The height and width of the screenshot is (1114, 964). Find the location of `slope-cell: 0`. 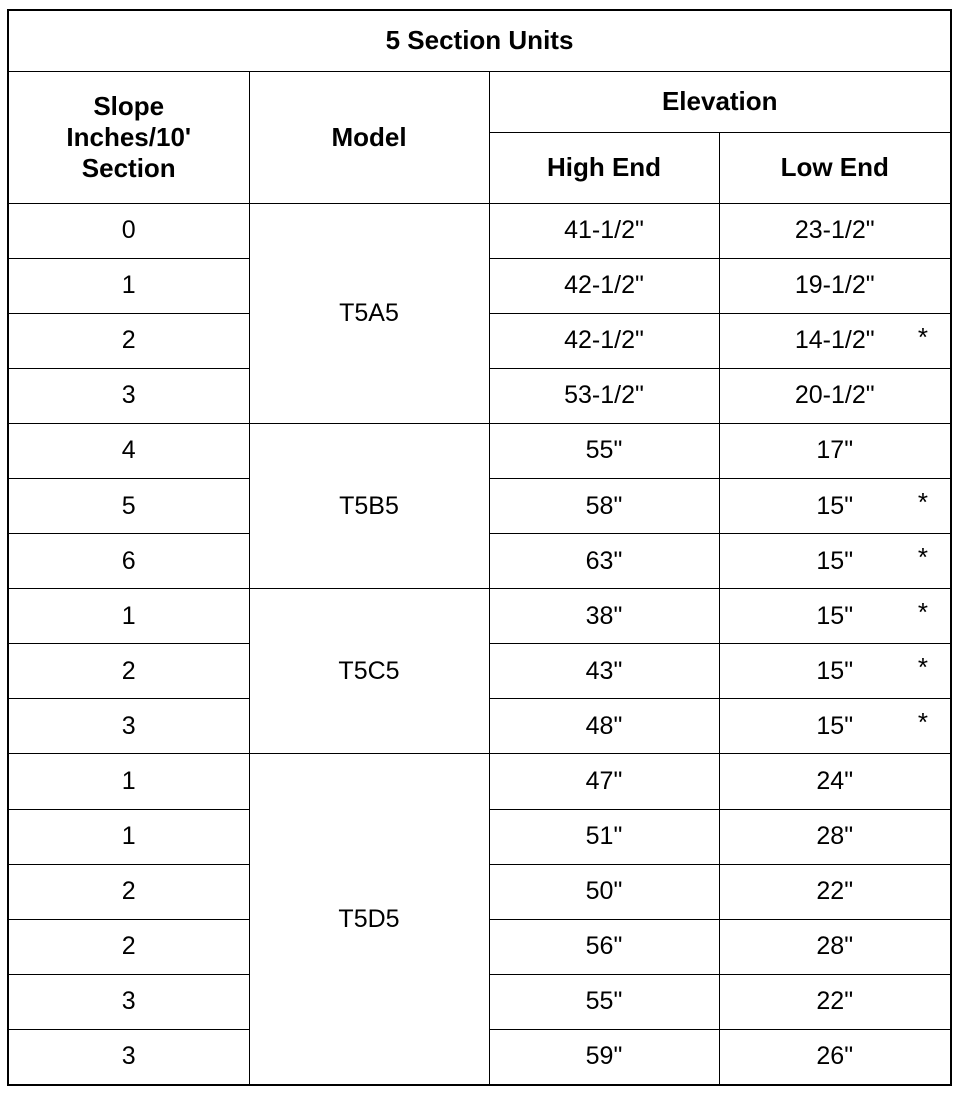

slope-cell: 0 is located at coordinates (128, 230).